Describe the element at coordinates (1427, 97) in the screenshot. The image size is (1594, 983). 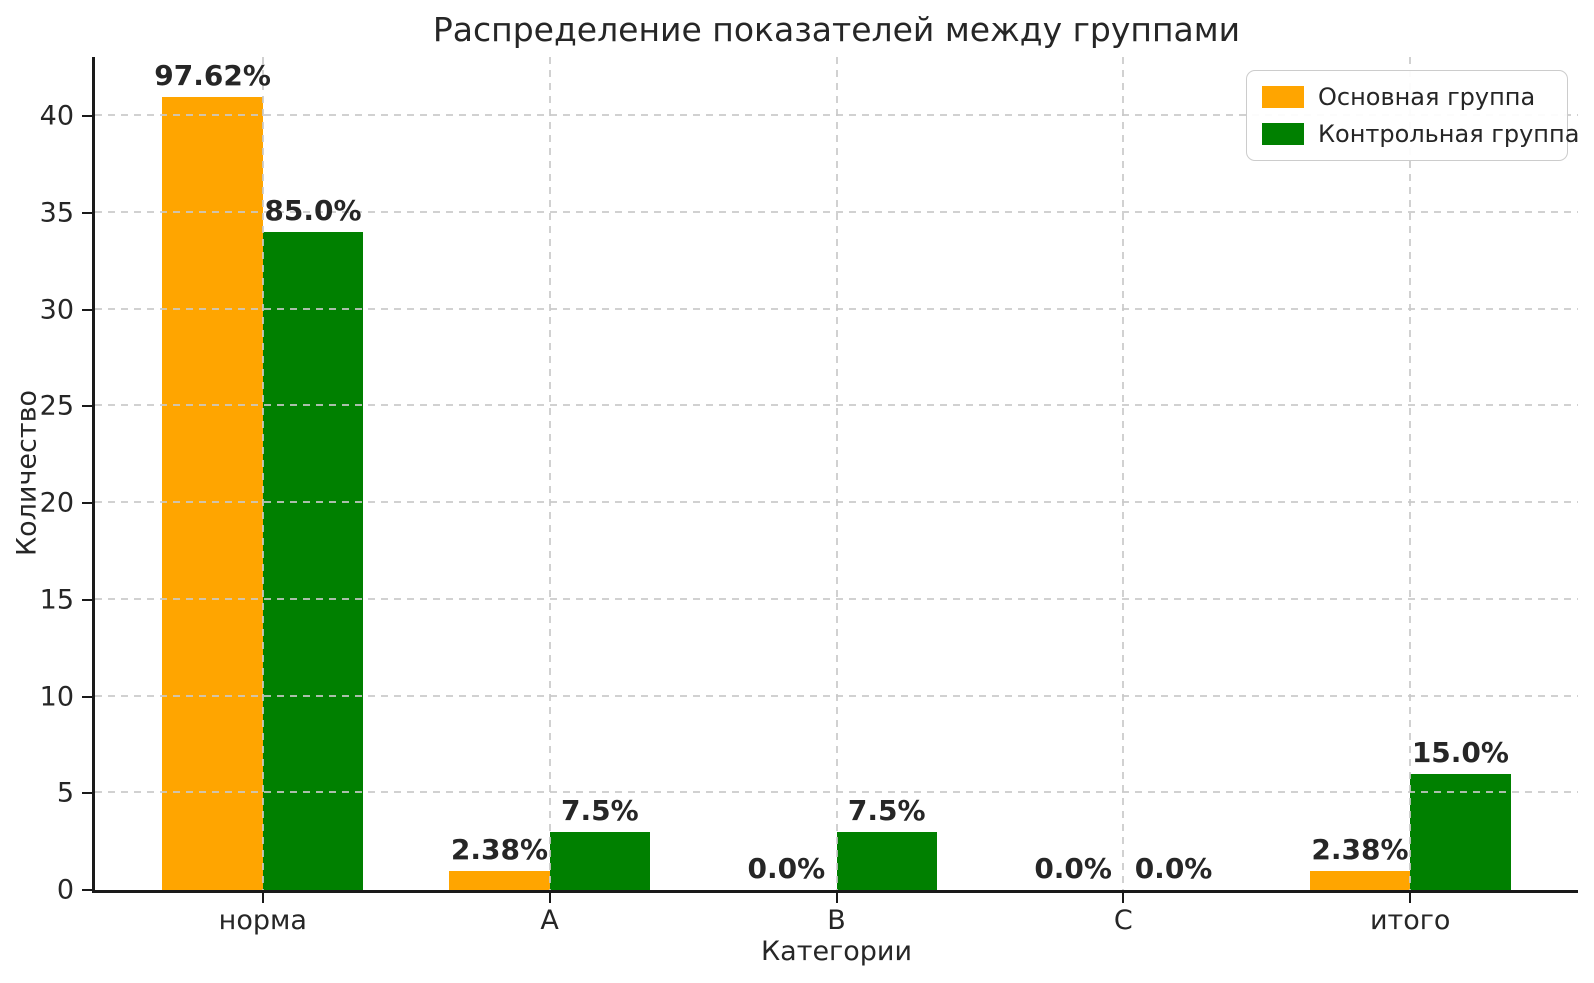
I see `legend-label: Основная группа` at that location.